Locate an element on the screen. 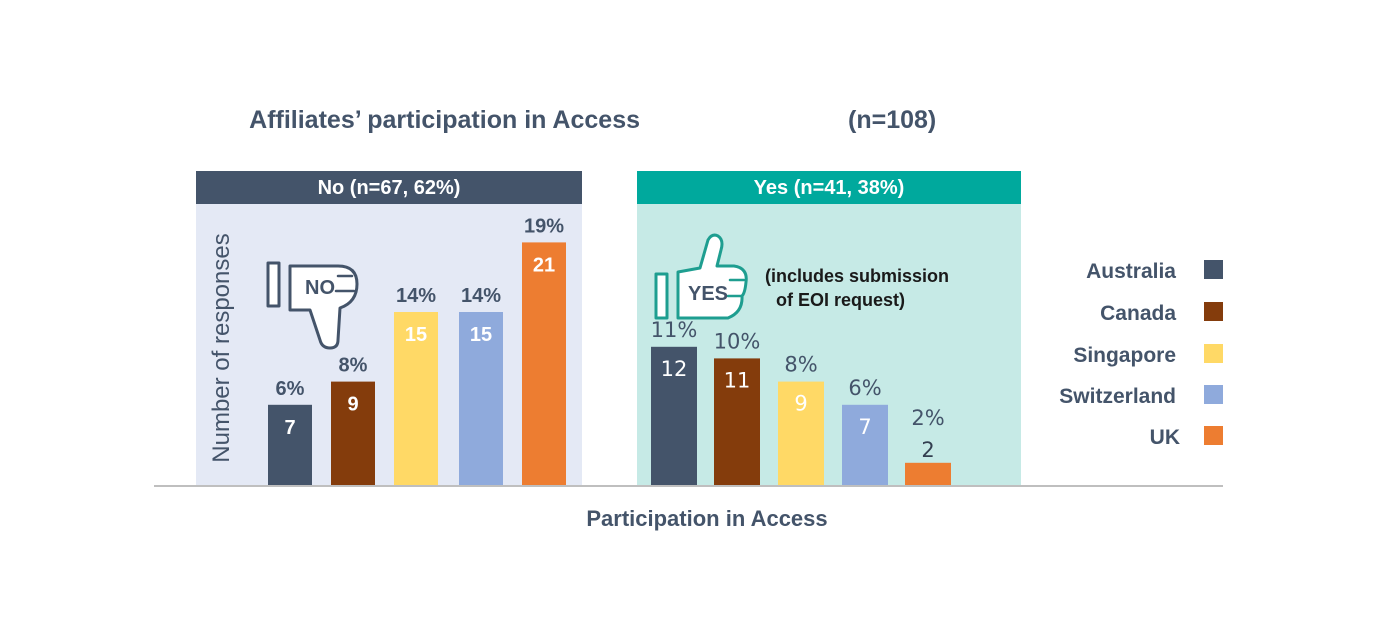 Image resolution: width=1377 pixels, height=630 pixels. yes-header-bar is located at coordinates (829, 187).